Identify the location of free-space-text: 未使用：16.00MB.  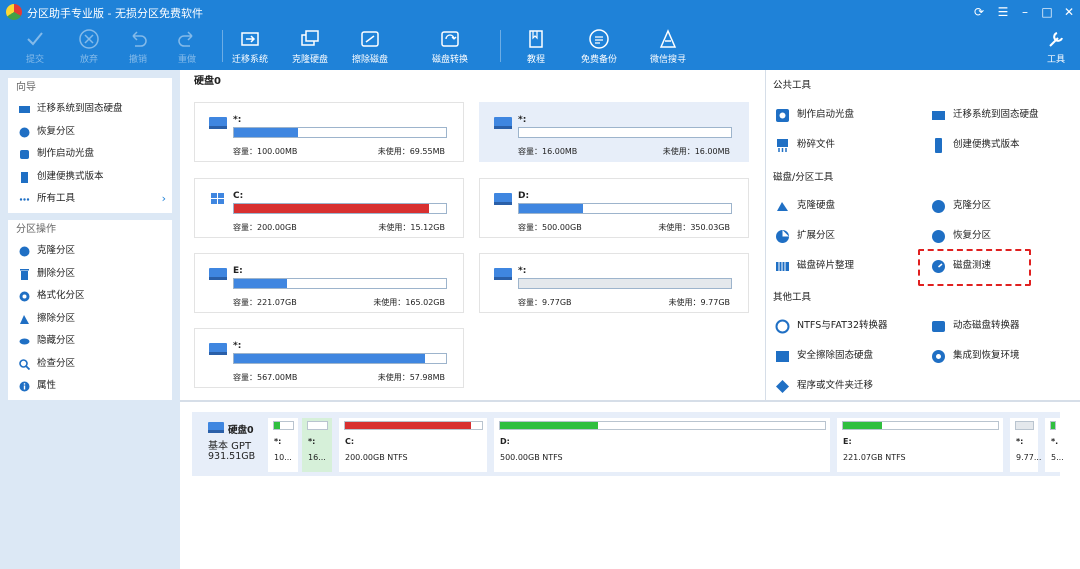
(696, 151).